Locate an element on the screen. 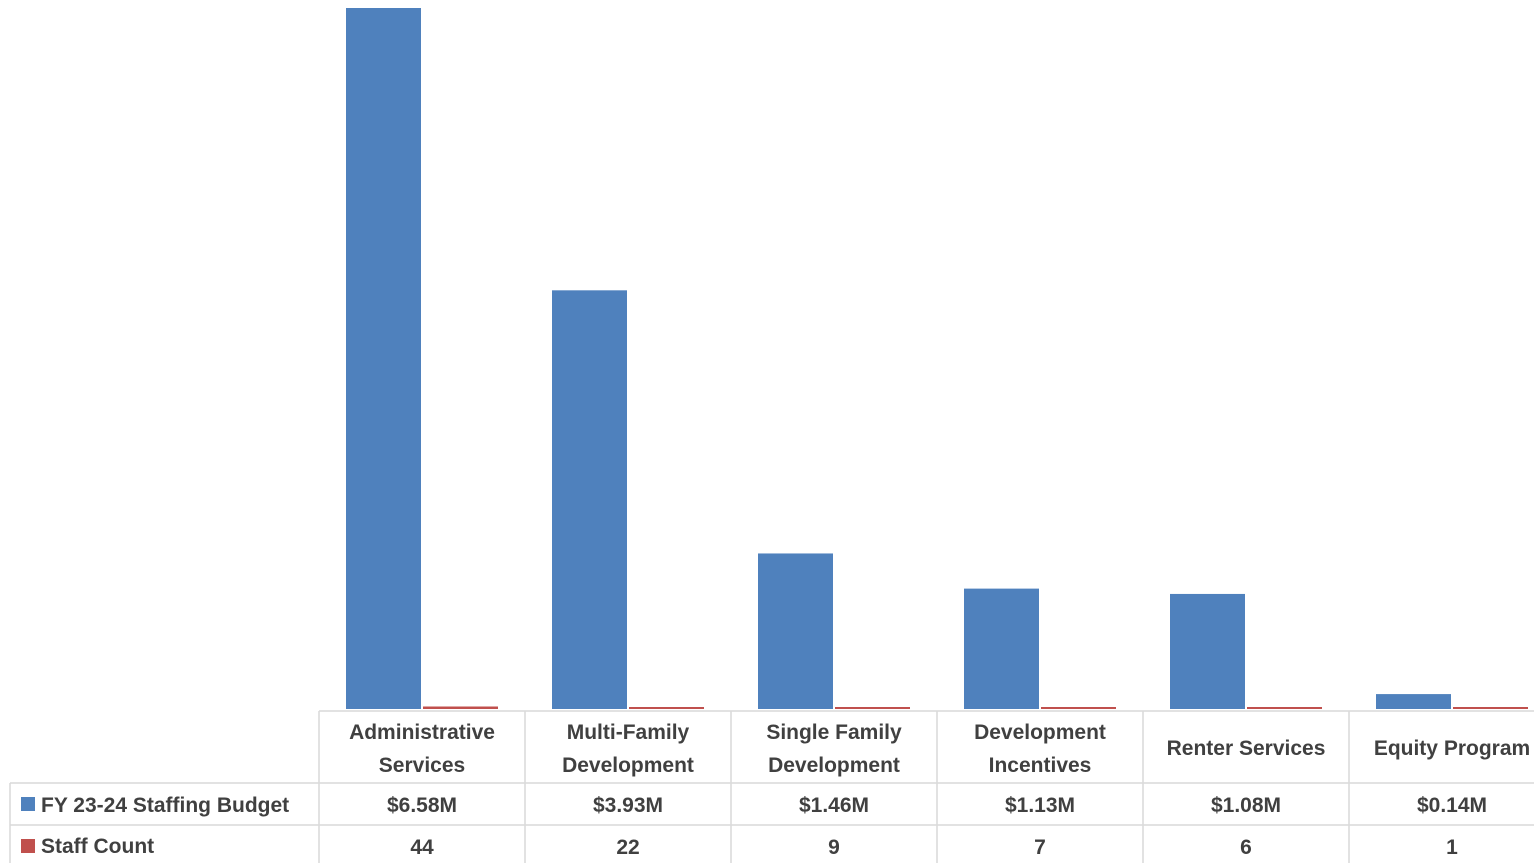  legend-key-budget is located at coordinates (28, 804).